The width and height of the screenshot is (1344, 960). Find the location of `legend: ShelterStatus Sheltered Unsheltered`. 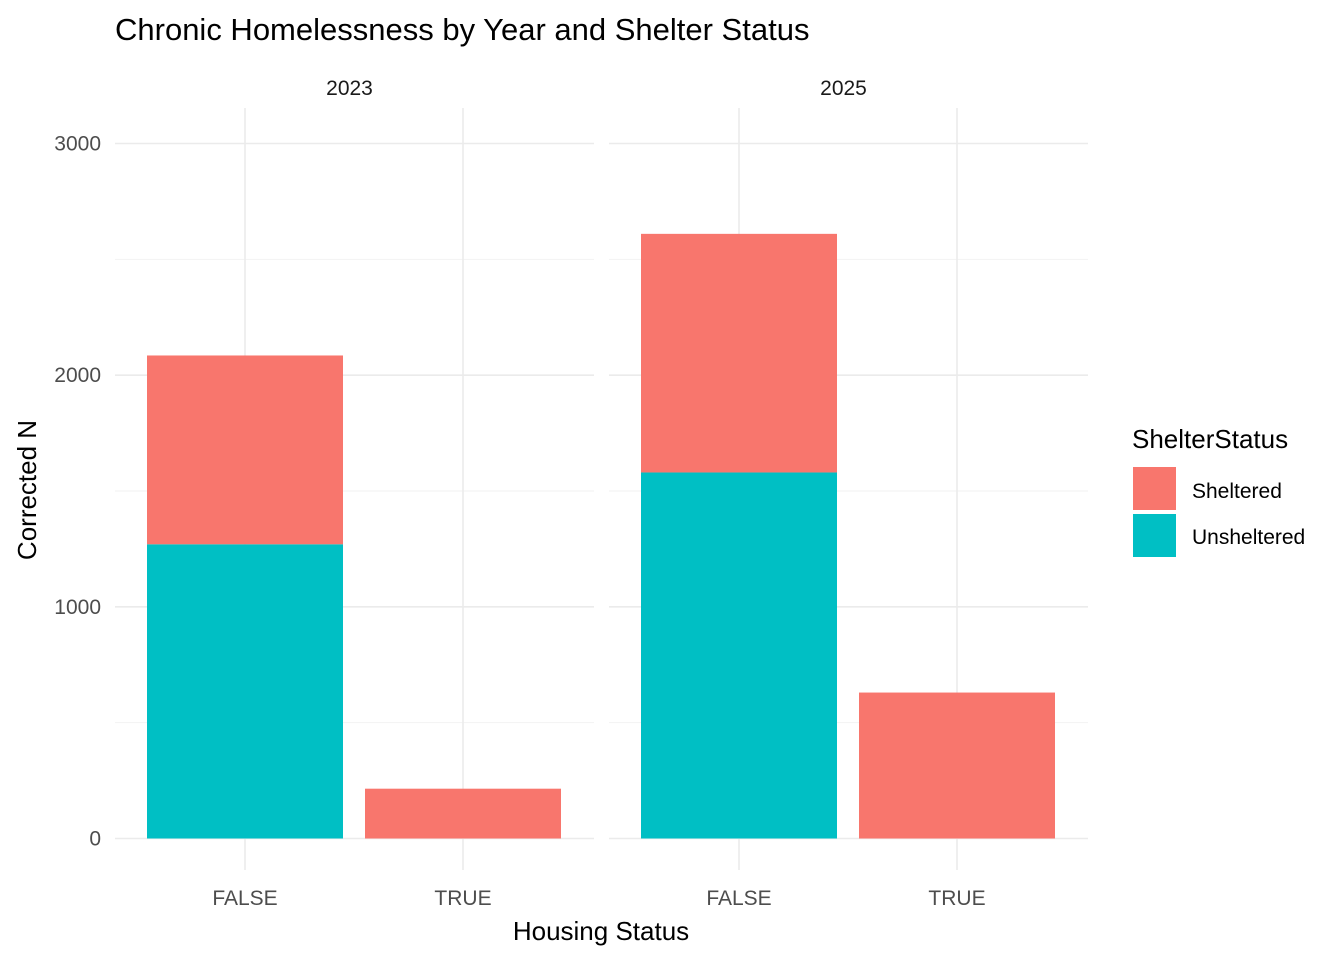

legend: ShelterStatus Sheltered Unsheltered is located at coordinates (1218, 490).